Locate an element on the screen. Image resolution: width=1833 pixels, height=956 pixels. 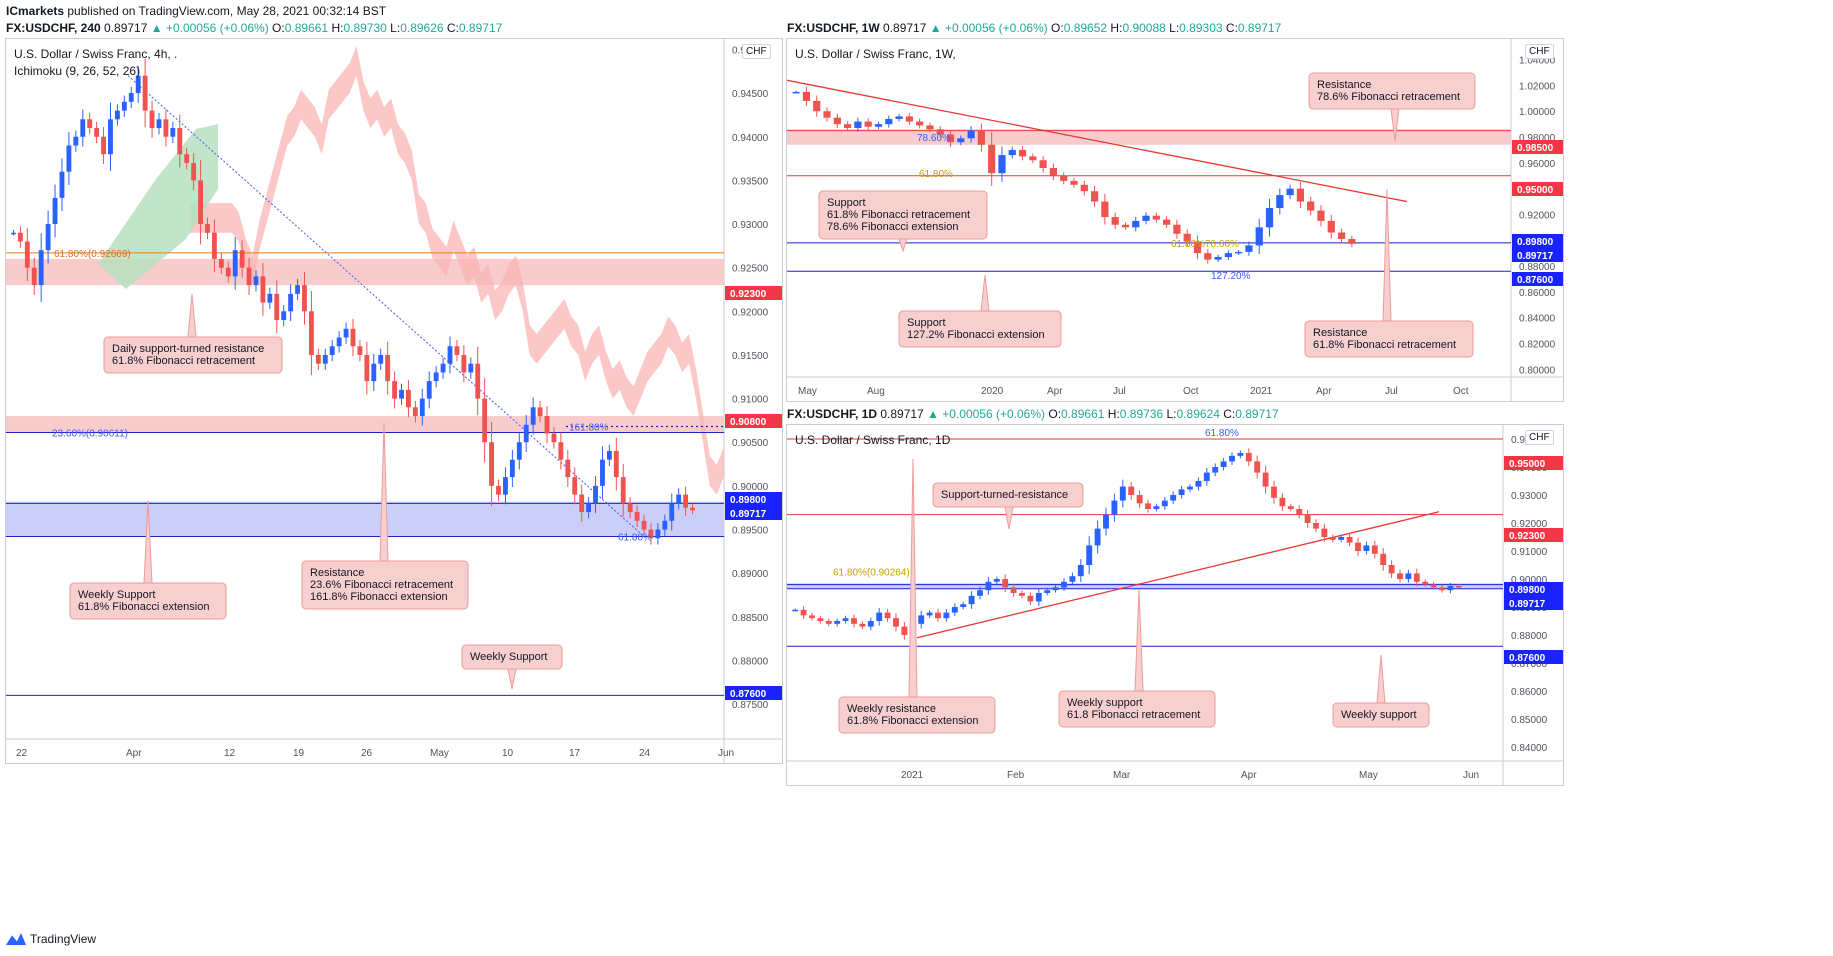
x-tick-label: Jun is located at coordinates (726, 753).